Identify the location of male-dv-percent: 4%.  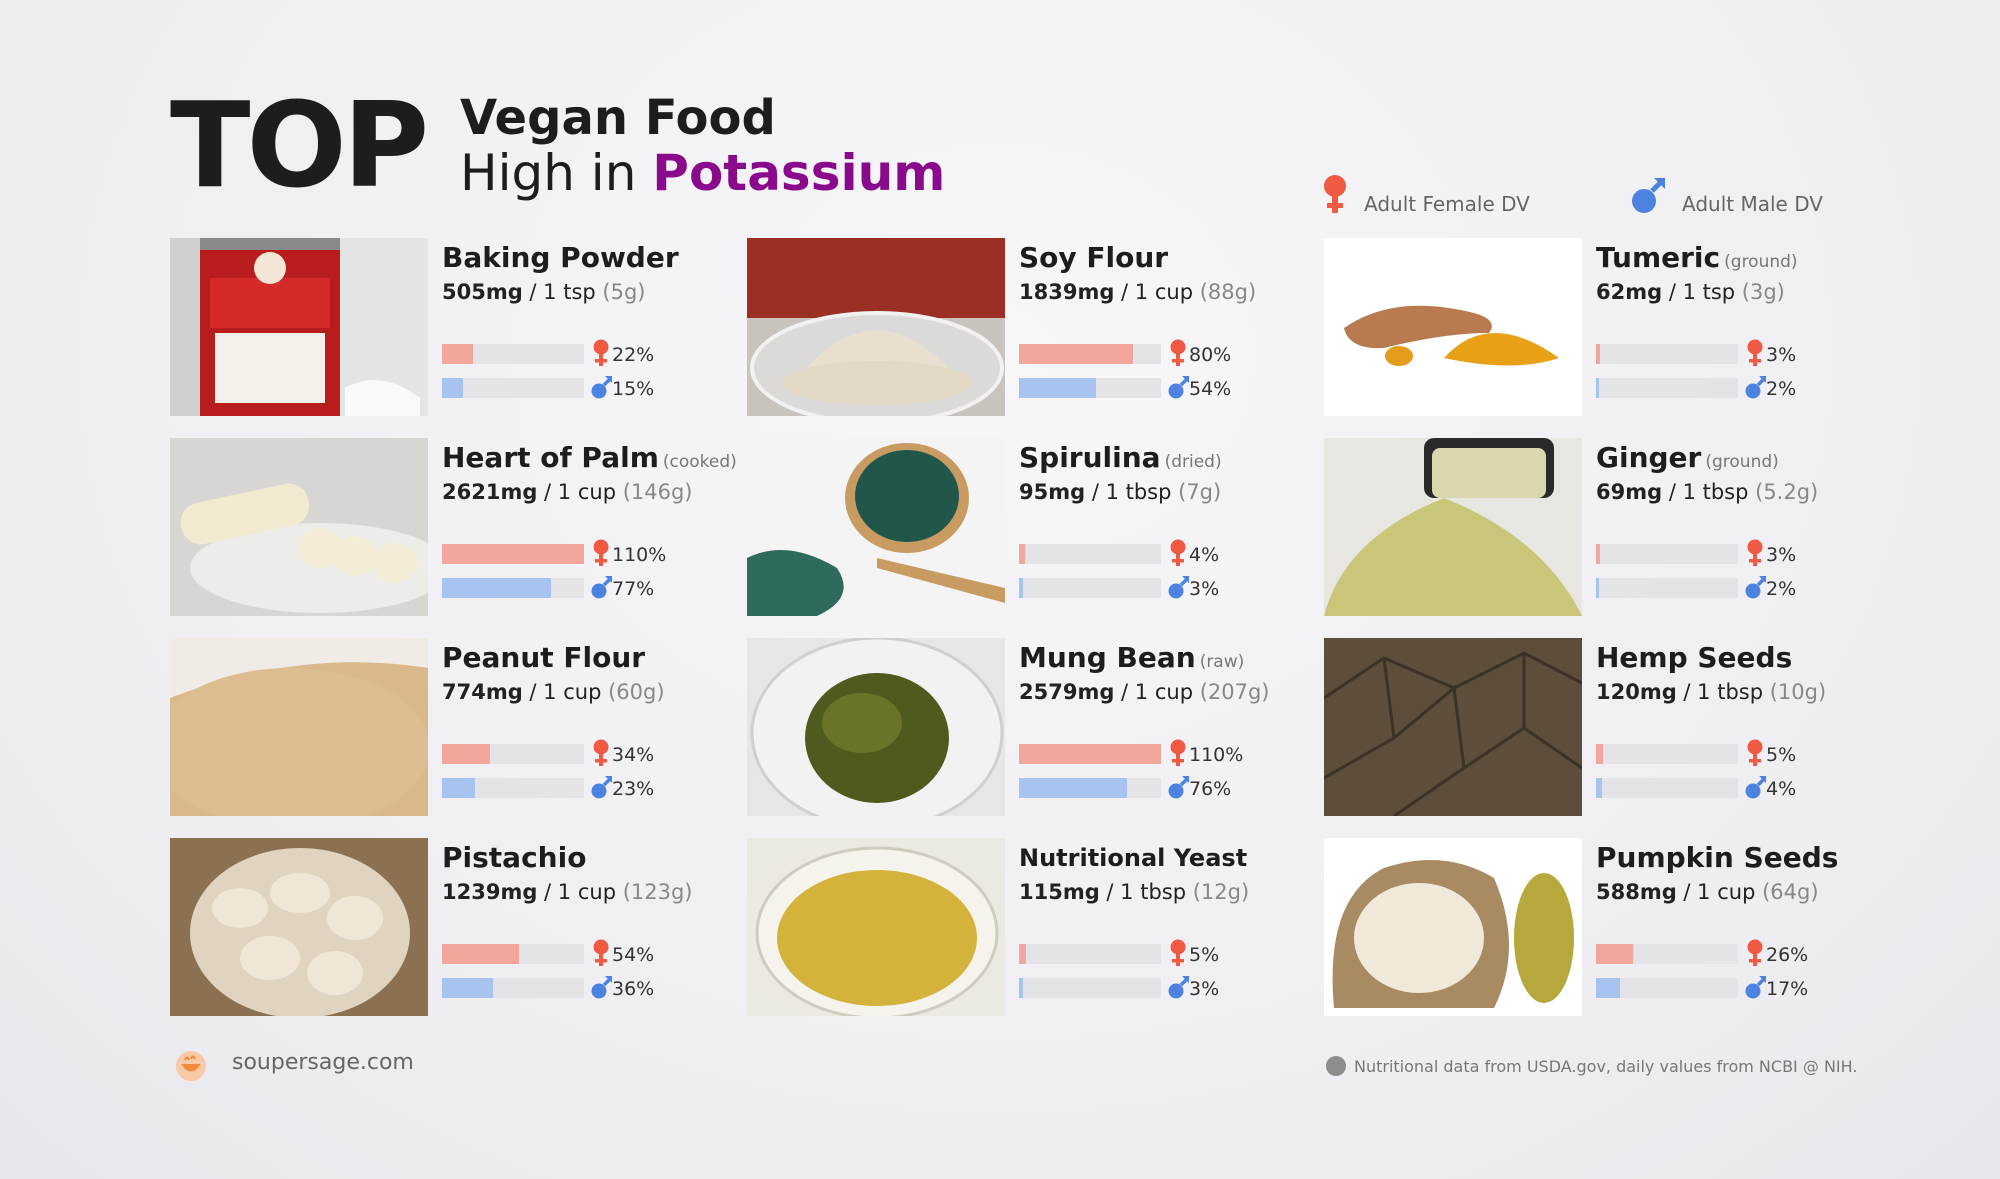
(1781, 789).